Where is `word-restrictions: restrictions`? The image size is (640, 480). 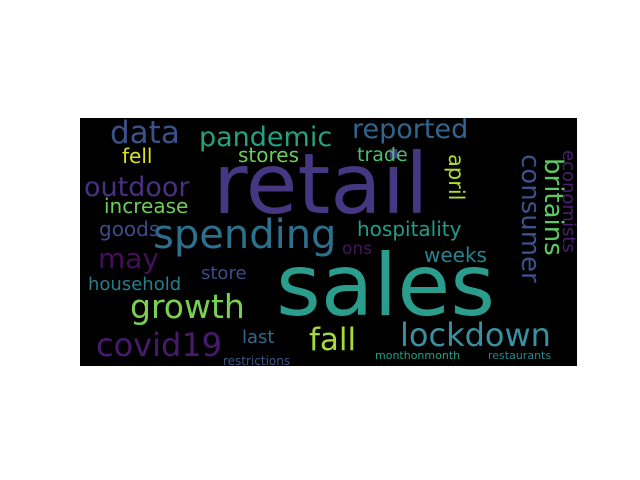 word-restrictions: restrictions is located at coordinates (257, 360).